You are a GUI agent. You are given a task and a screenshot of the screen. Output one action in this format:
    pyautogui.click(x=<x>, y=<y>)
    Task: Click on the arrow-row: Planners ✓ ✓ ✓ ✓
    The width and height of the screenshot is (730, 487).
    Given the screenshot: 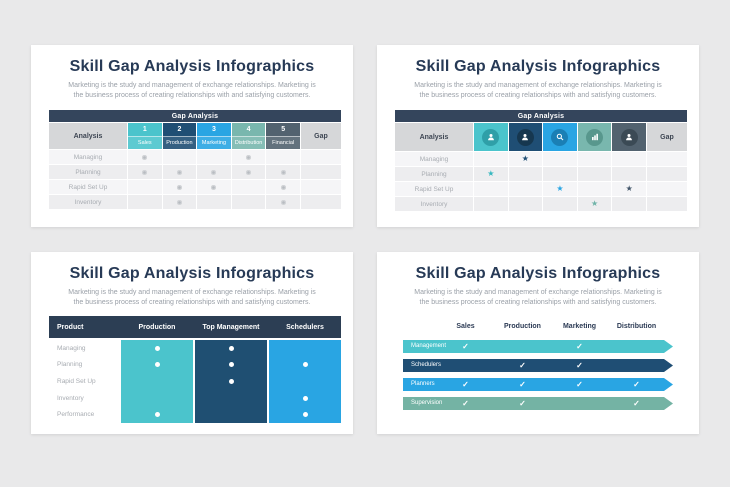 What is the action you would take?
    pyautogui.click(x=538, y=384)
    